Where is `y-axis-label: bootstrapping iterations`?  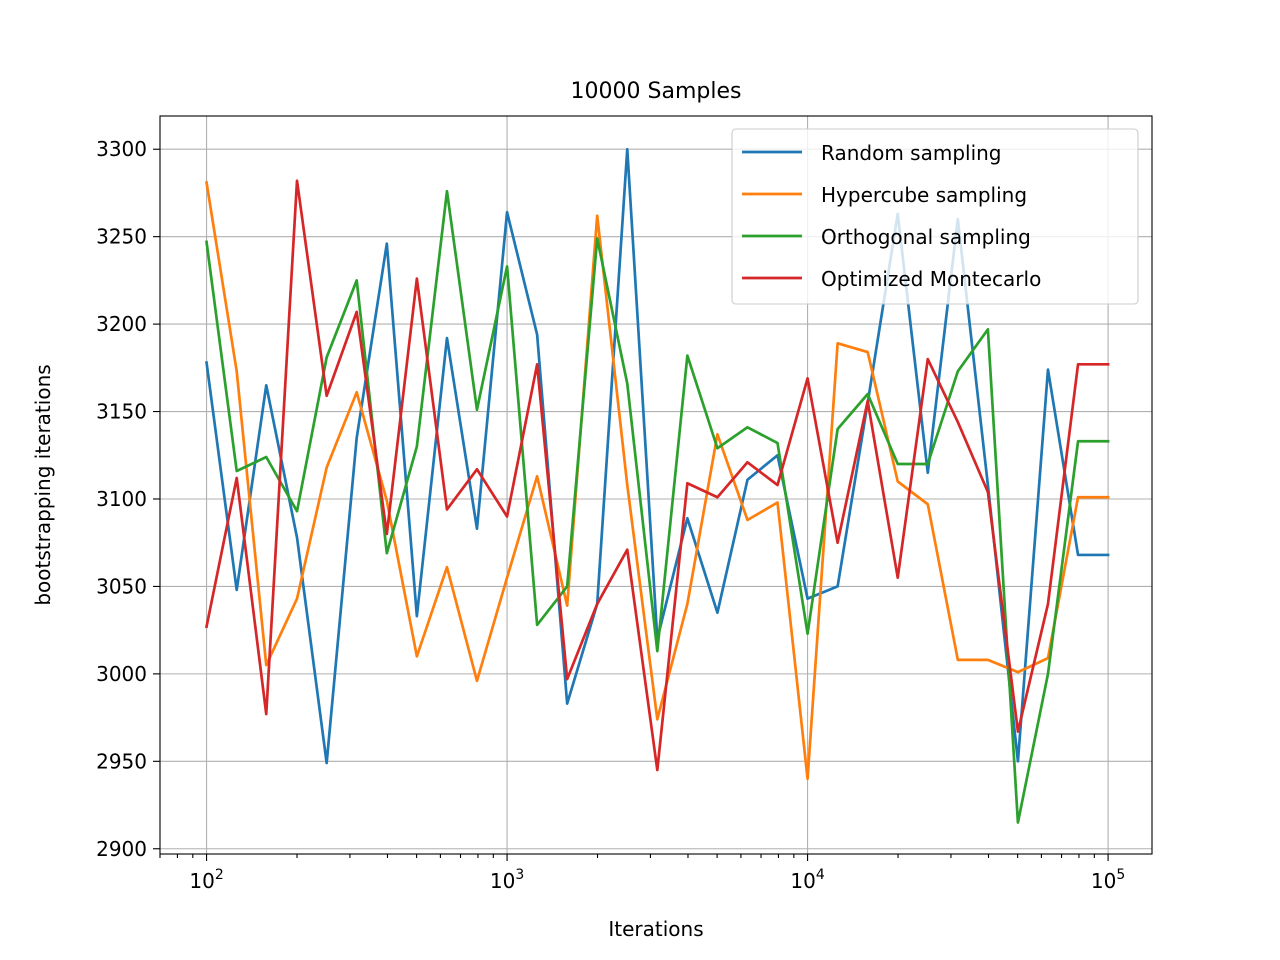
y-axis-label: bootstrapping iterations is located at coordinates (43, 484).